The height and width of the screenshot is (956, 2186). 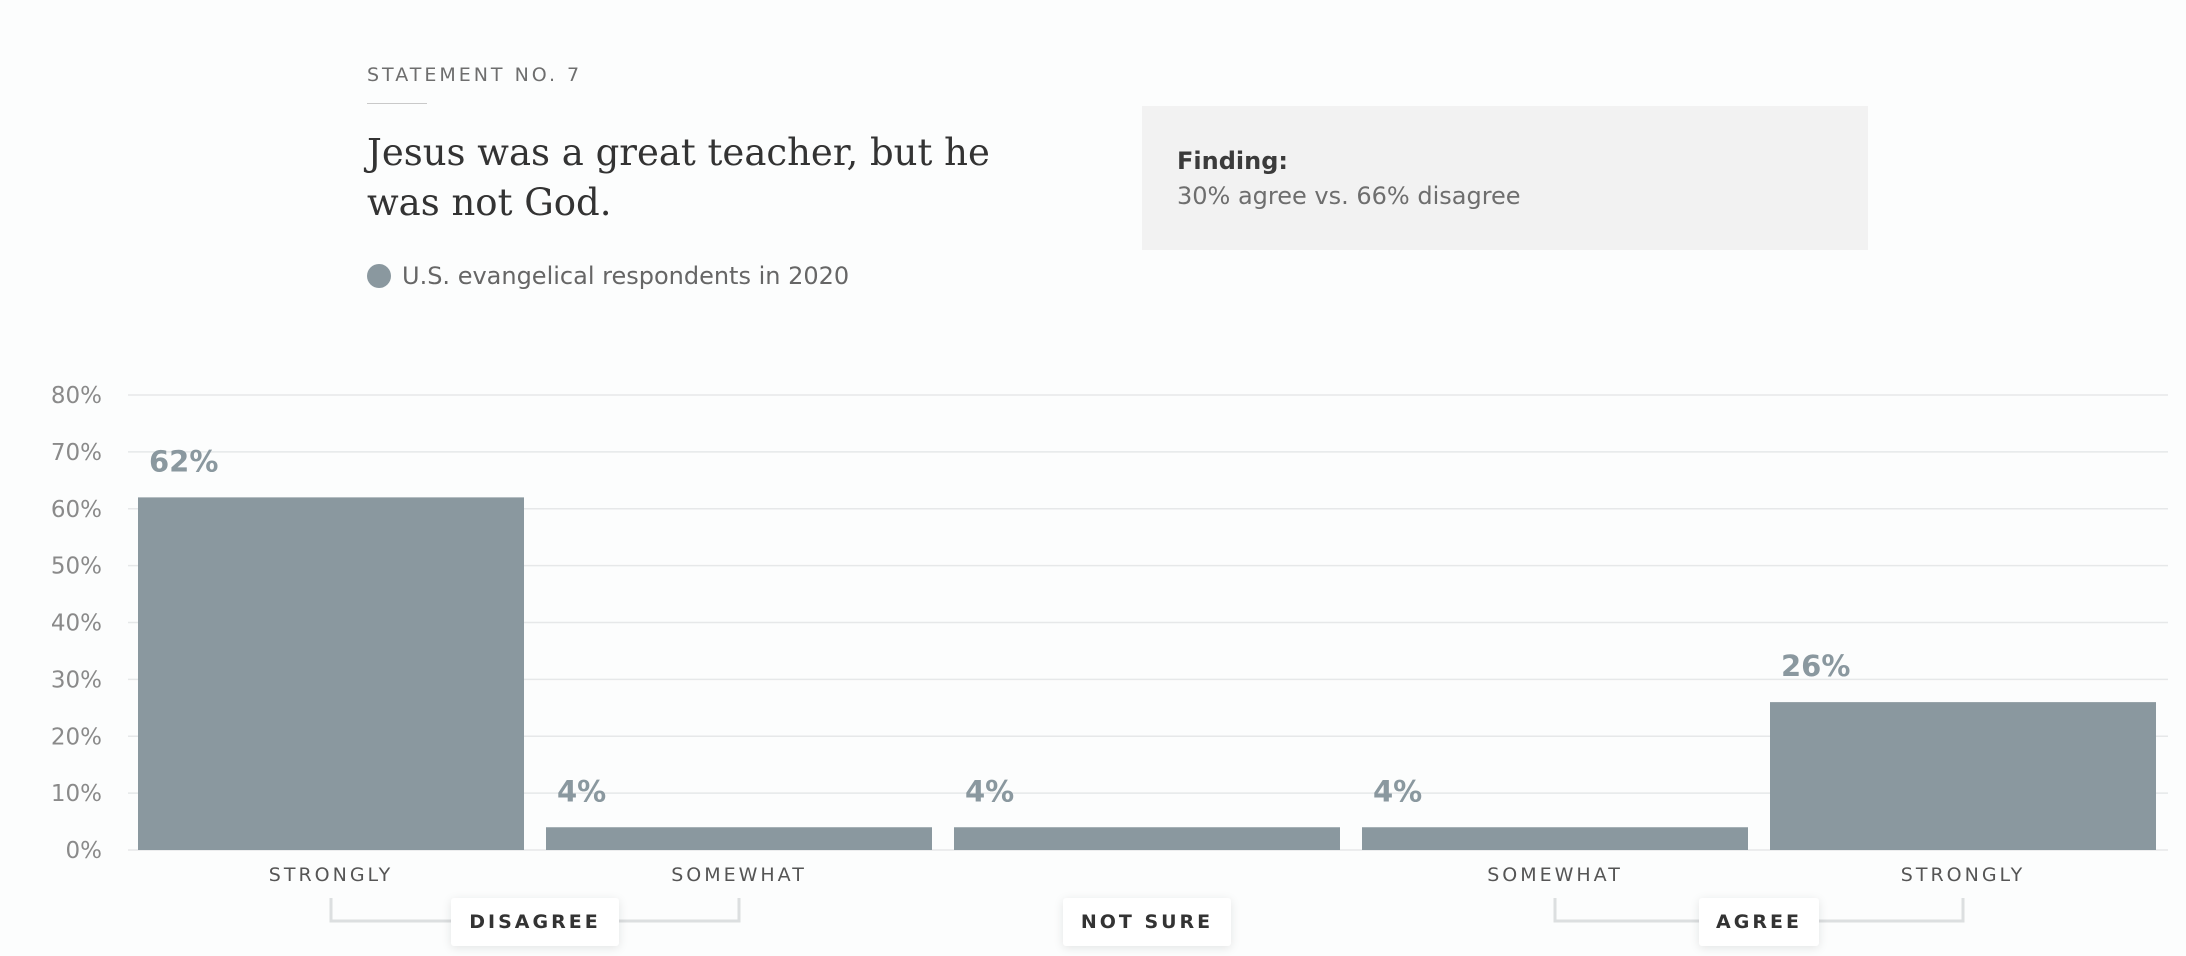 What do you see at coordinates (76, 794) in the screenshot?
I see `y-tick-label: 10%` at bounding box center [76, 794].